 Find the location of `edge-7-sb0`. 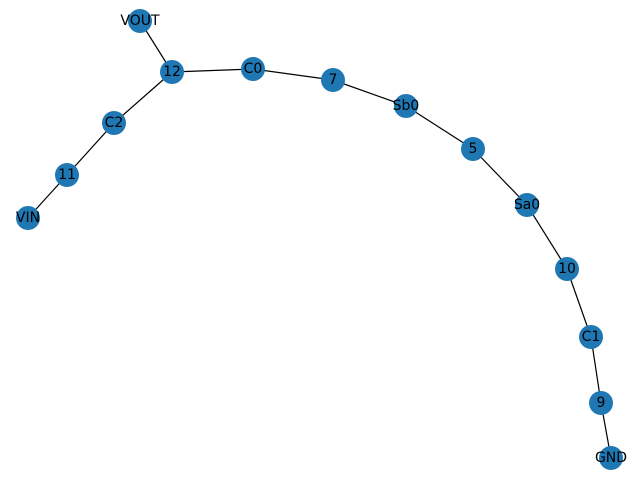

edge-7-sb0 is located at coordinates (369, 93).